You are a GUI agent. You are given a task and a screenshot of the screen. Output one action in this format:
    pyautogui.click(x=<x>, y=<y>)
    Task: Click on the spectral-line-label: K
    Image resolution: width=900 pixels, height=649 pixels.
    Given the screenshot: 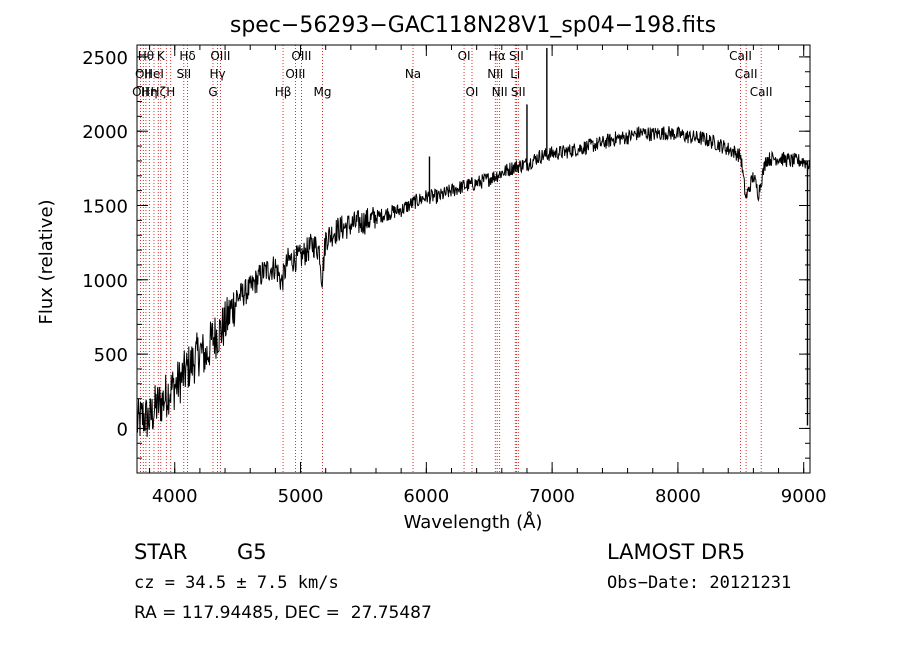 What is the action you would take?
    pyautogui.click(x=161, y=56)
    